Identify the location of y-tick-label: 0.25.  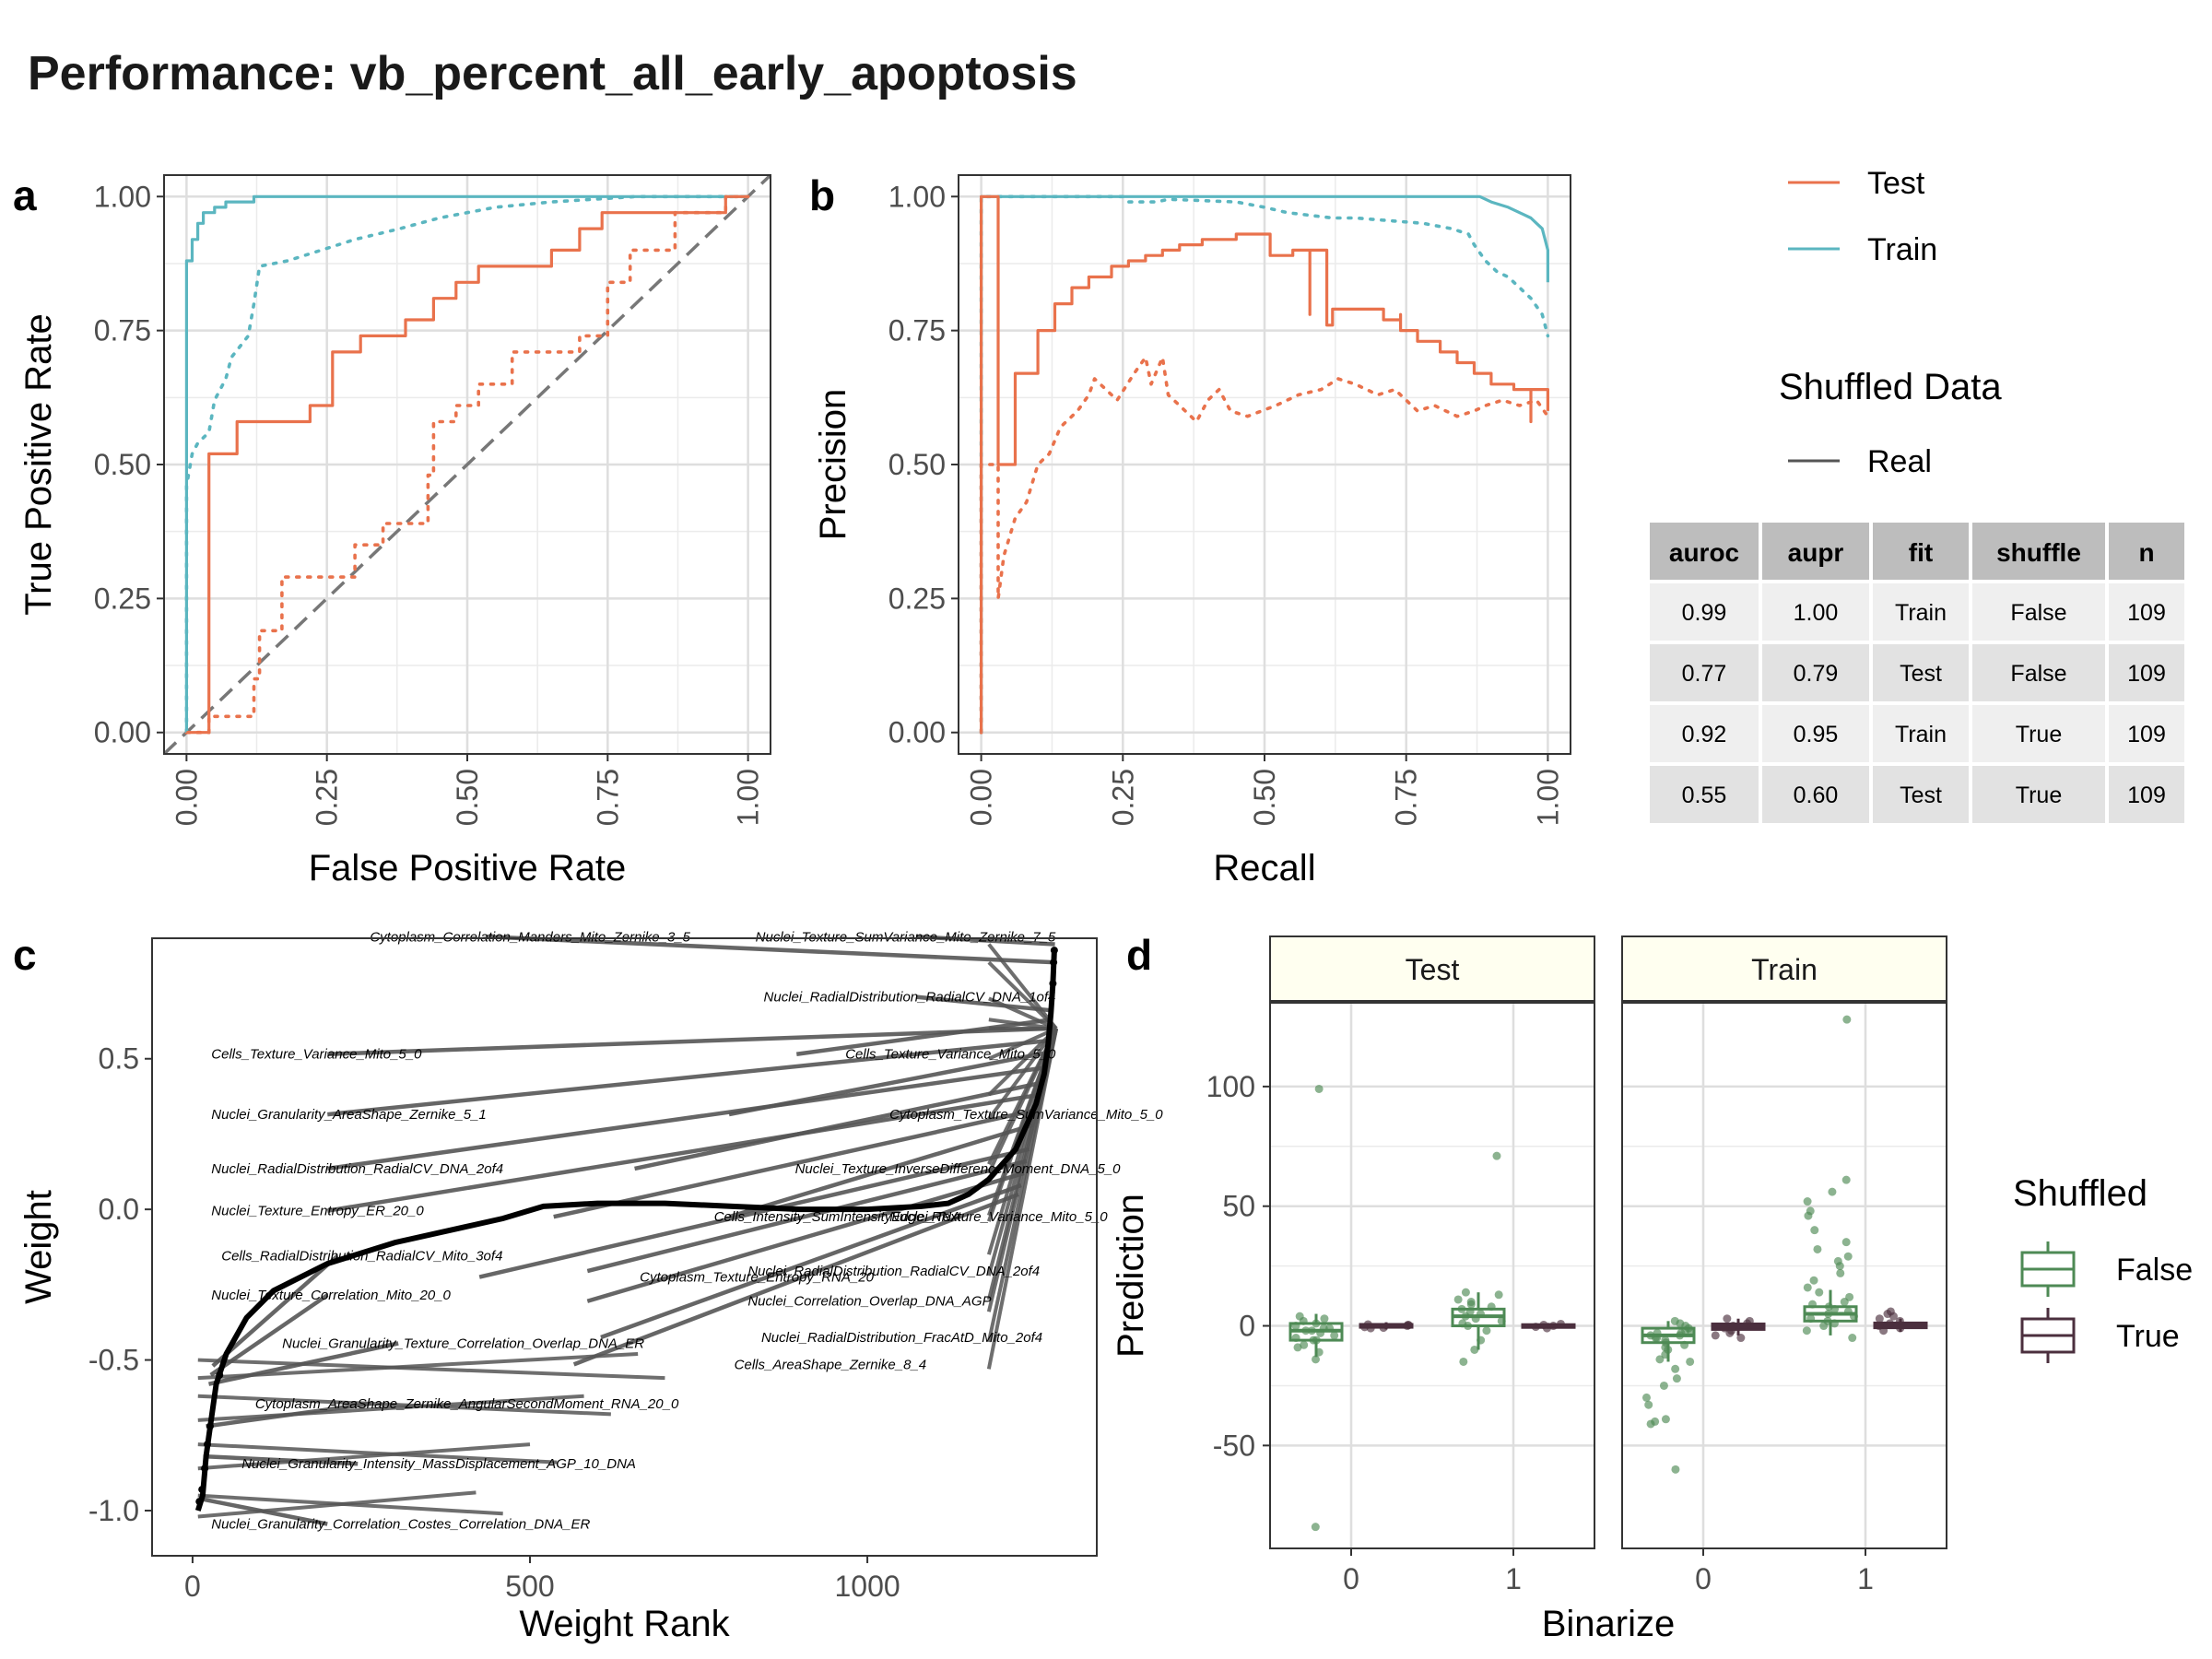
(917, 598).